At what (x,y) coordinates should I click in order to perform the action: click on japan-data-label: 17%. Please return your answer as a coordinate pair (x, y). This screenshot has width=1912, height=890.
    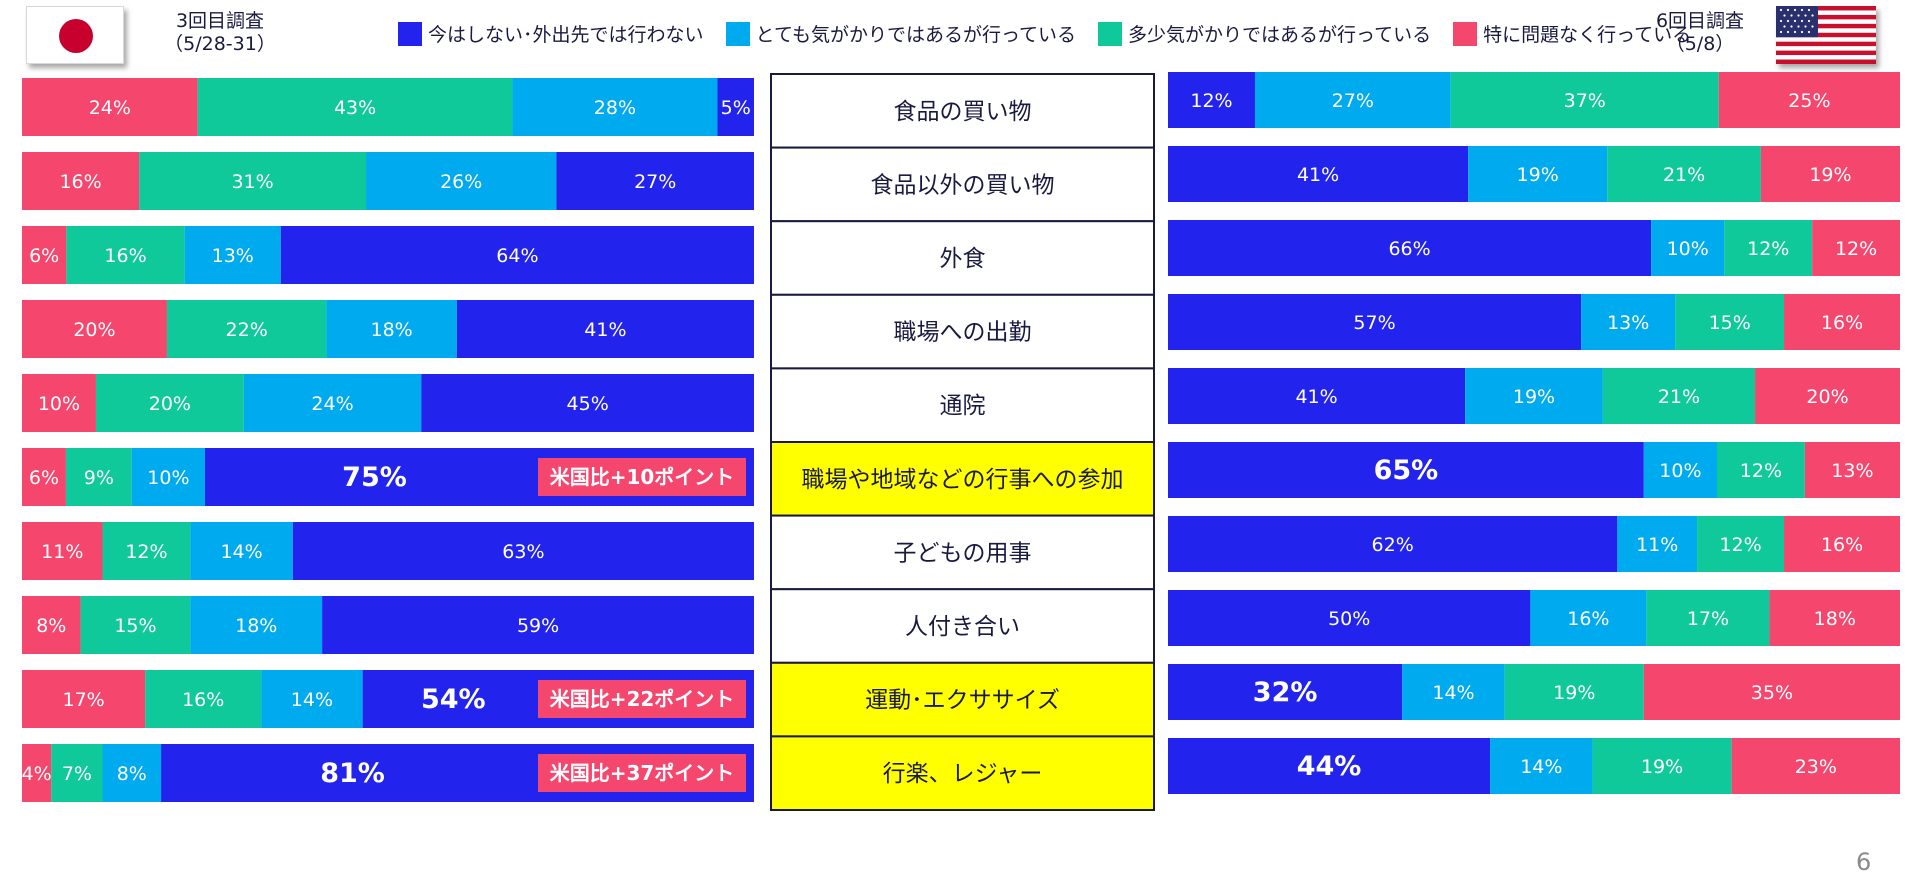
    Looking at the image, I should click on (83, 700).